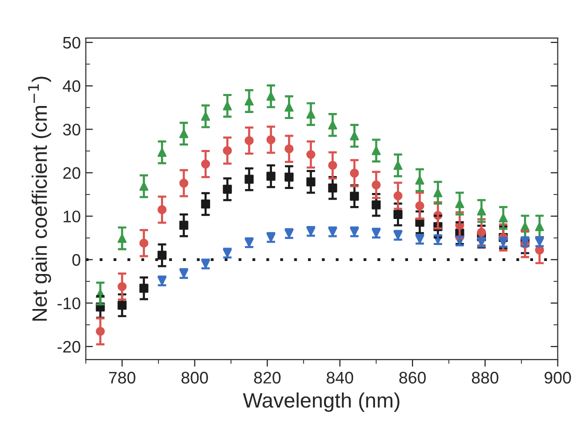  I want to click on y-tick-label: 10, so click(72, 216).